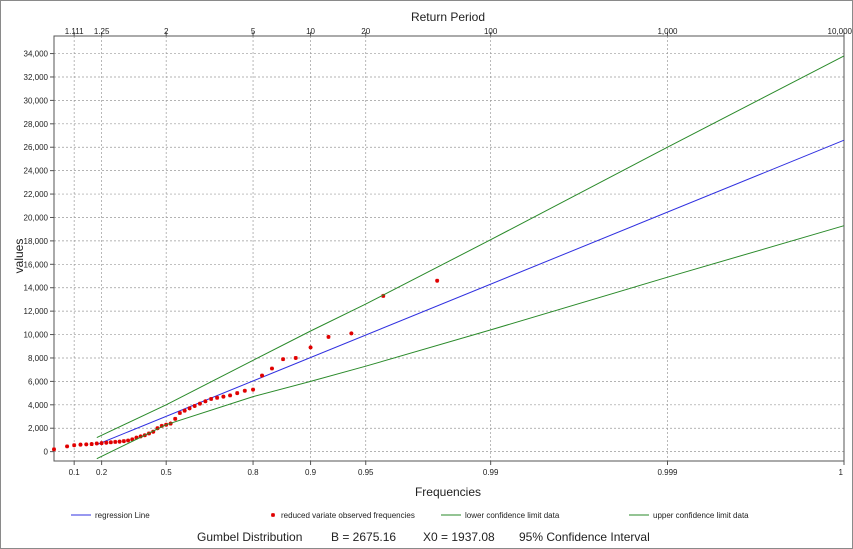 The width and height of the screenshot is (853, 549). Describe the element at coordinates (36, 124) in the screenshot. I see `y-tick-label: 28,000` at that location.